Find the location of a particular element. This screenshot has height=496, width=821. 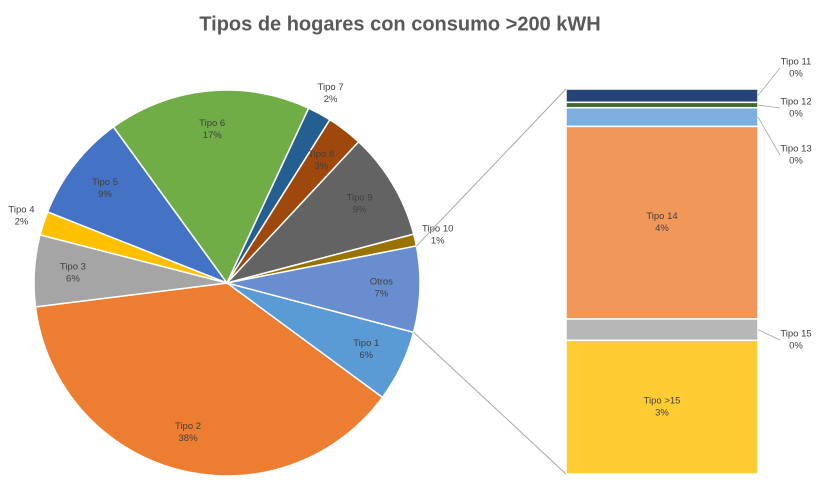

slice-label: Tipo 3 is located at coordinates (73, 267).